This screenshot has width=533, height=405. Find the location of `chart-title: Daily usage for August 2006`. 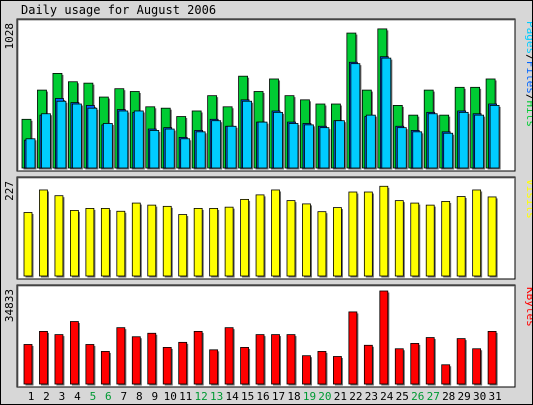

chart-title: Daily usage for August 2006 is located at coordinates (119, 10).